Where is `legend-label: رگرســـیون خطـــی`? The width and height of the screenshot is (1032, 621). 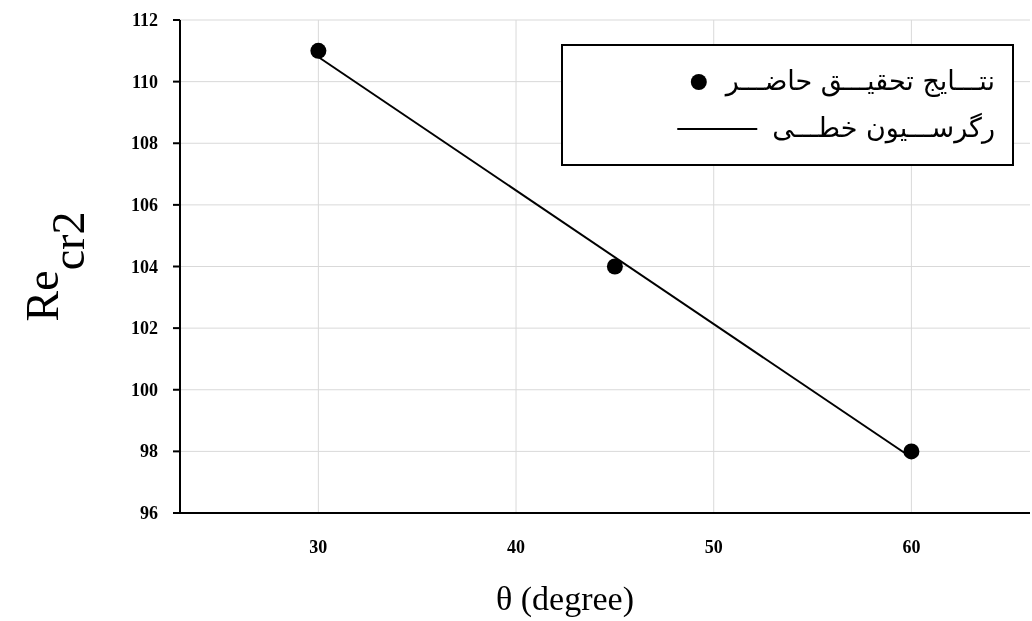
legend-label: رگرســـیون خطـــی is located at coordinates (883, 128).